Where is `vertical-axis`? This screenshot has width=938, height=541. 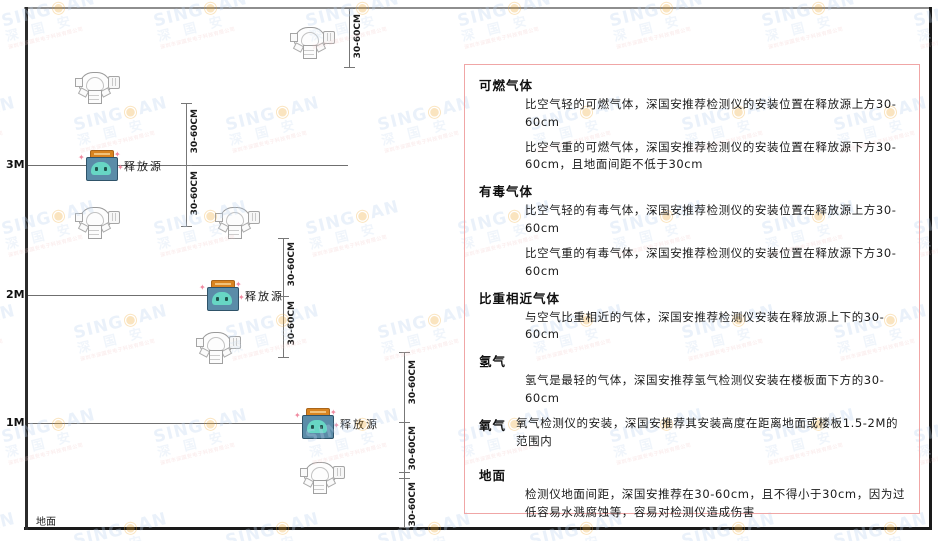
vertical-axis is located at coordinates (26, 268).